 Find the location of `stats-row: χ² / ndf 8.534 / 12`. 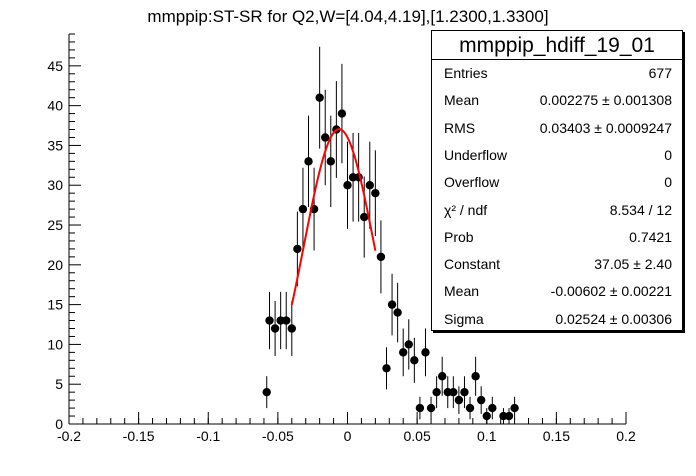

stats-row: χ² / ndf 8.534 / 12 is located at coordinates (558, 210).